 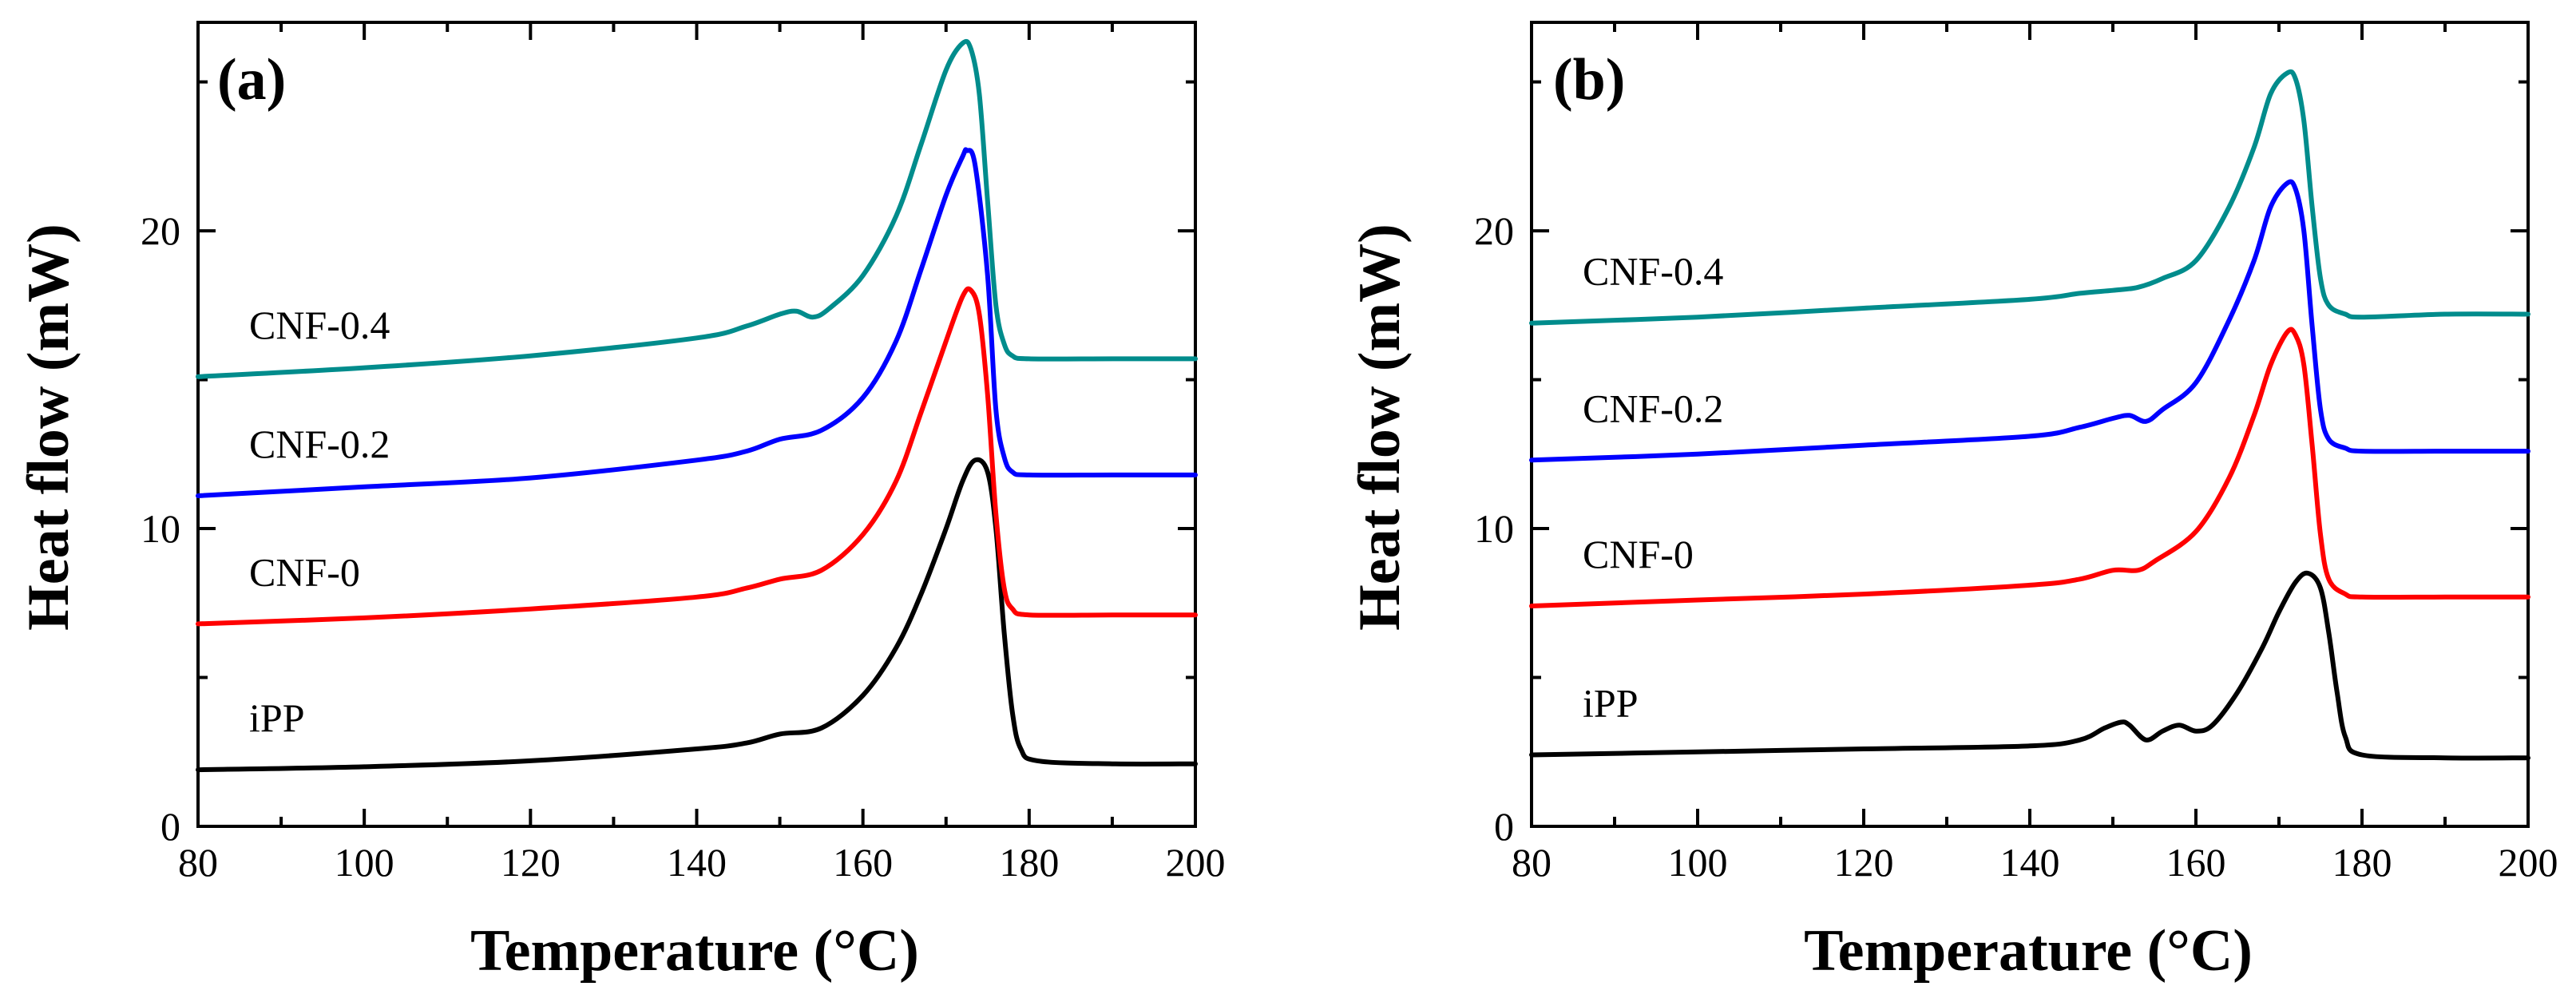 I want to click on x-tick-label-b: 100, so click(x=1698, y=863).